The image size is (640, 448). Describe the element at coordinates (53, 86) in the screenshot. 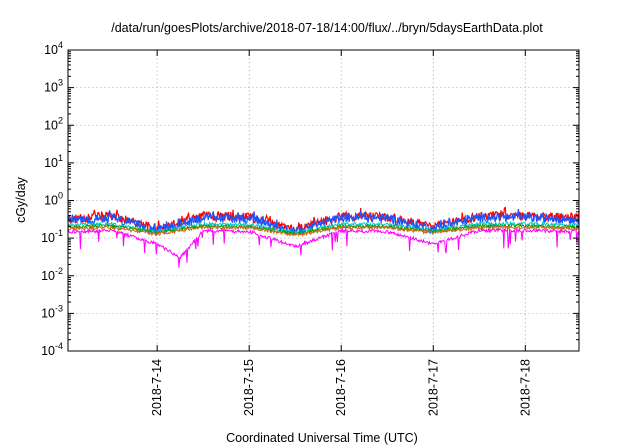

I see `y-tick-label: 10³` at that location.